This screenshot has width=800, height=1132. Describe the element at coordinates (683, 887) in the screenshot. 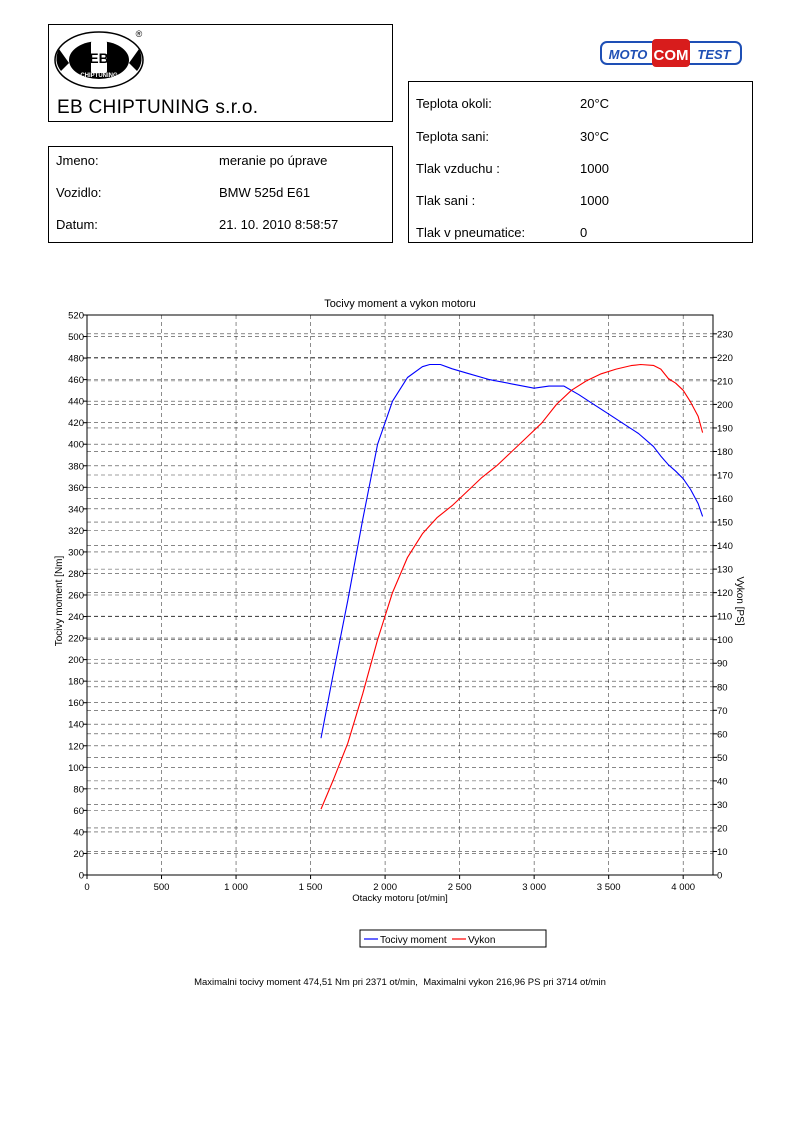

I see `x-tick-label: 4 000` at that location.